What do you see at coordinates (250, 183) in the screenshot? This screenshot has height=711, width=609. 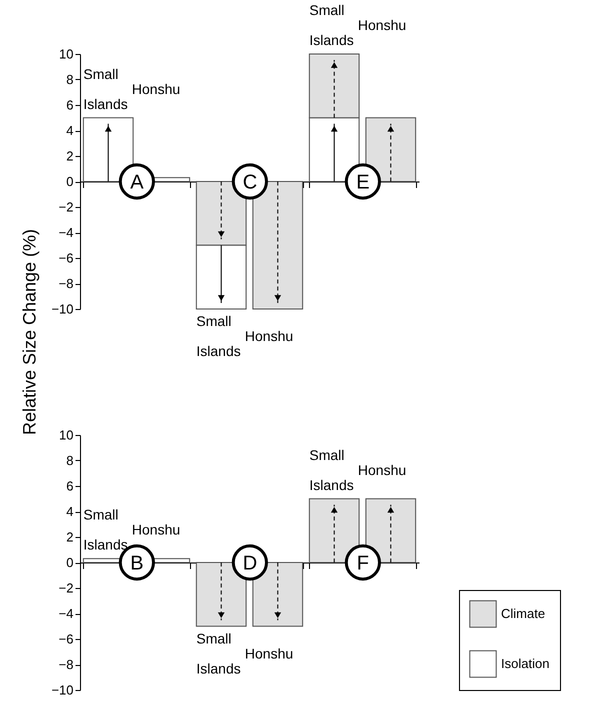 I see `annotation: C` at bounding box center [250, 183].